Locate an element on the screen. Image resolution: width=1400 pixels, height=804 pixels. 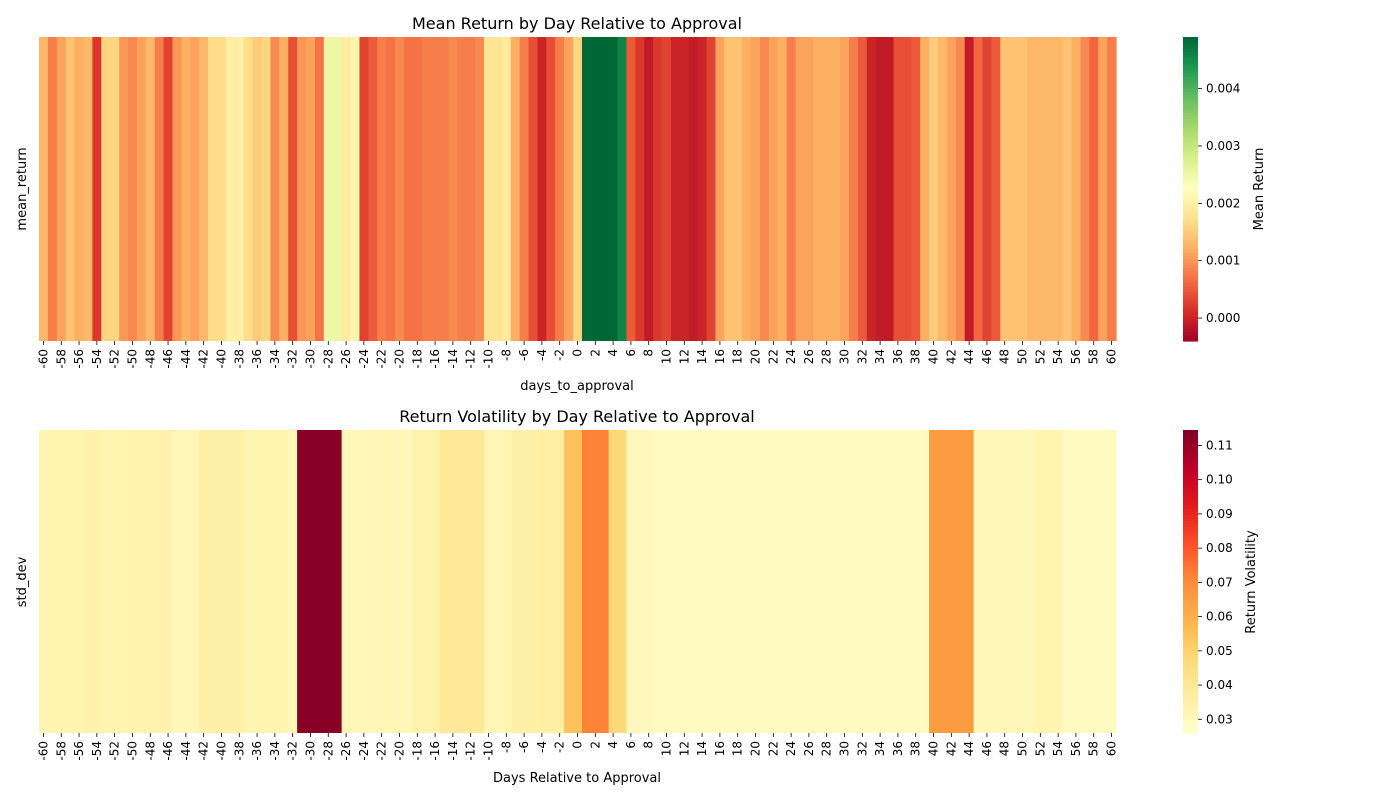
x-tick-label: -10 is located at coordinates (488, 359).